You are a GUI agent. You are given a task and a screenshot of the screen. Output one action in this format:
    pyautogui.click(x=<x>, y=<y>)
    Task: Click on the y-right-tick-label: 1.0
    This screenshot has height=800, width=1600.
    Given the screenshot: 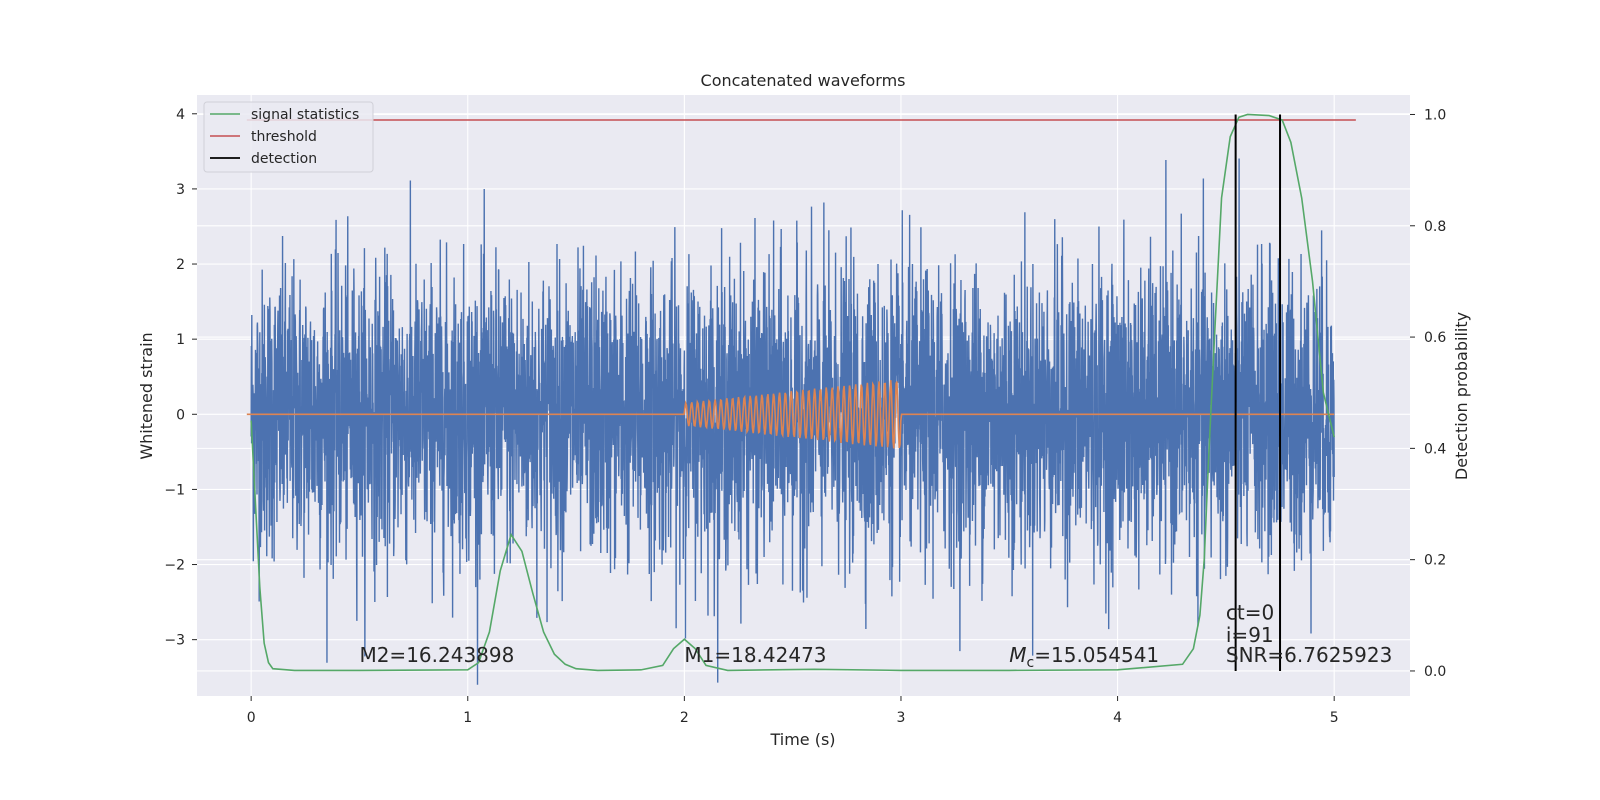 What is the action you would take?
    pyautogui.click(x=1435, y=115)
    